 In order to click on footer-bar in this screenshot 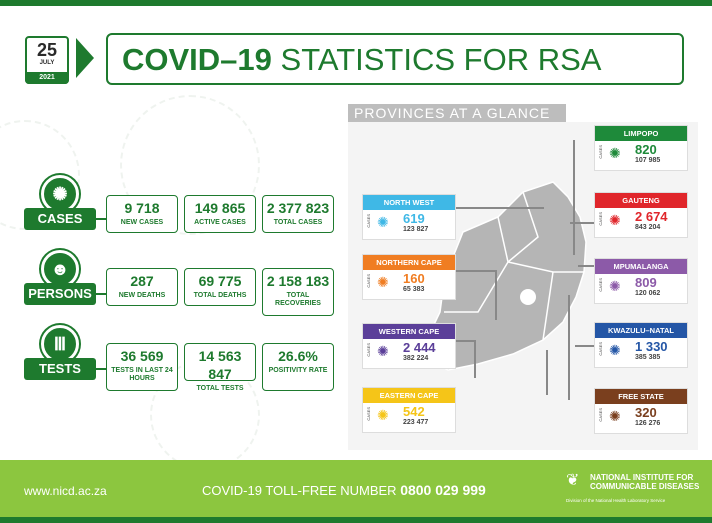, I will do `click(356, 488)`.